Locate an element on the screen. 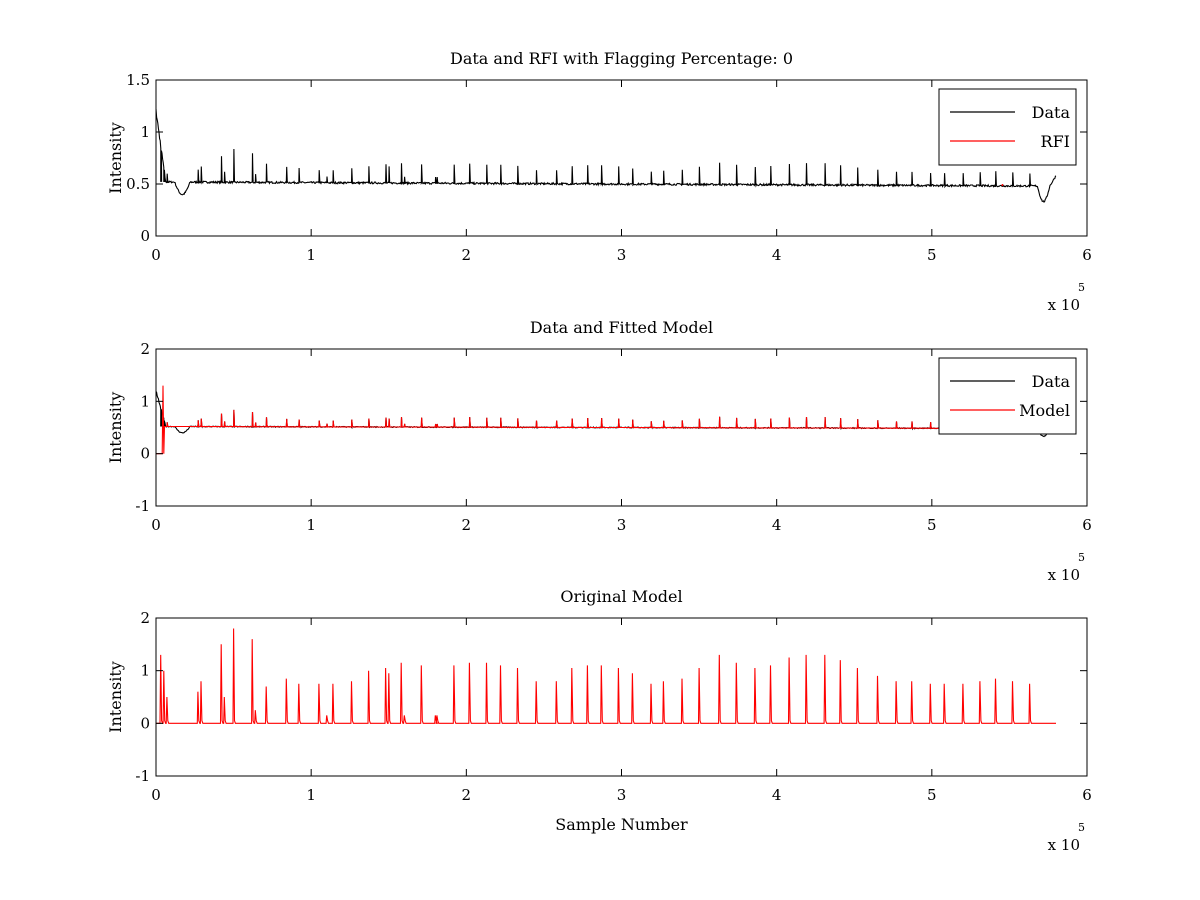 This screenshot has height=900, width=1200. series-line-original-model is located at coordinates (606, 676).